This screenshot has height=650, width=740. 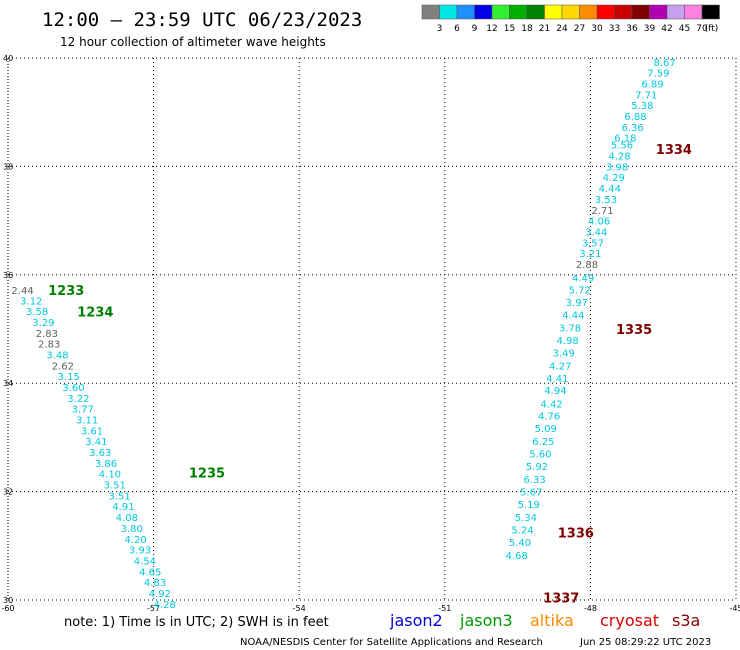 What do you see at coordinates (587, 265) in the screenshot?
I see `wave-height-value: 2.88` at bounding box center [587, 265].